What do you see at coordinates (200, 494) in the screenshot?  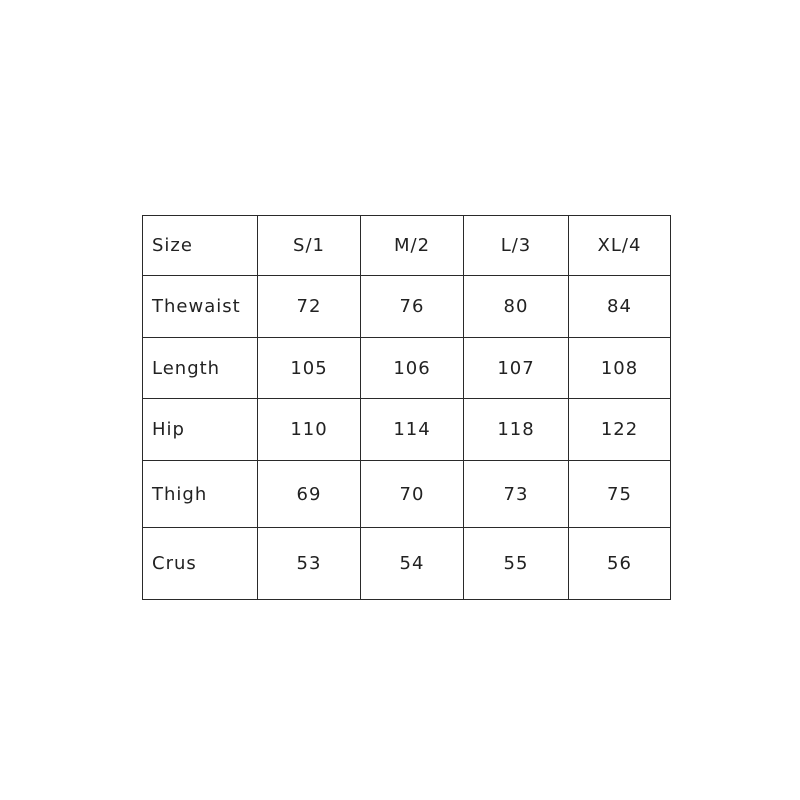 I see `row-label: Thigh` at bounding box center [200, 494].